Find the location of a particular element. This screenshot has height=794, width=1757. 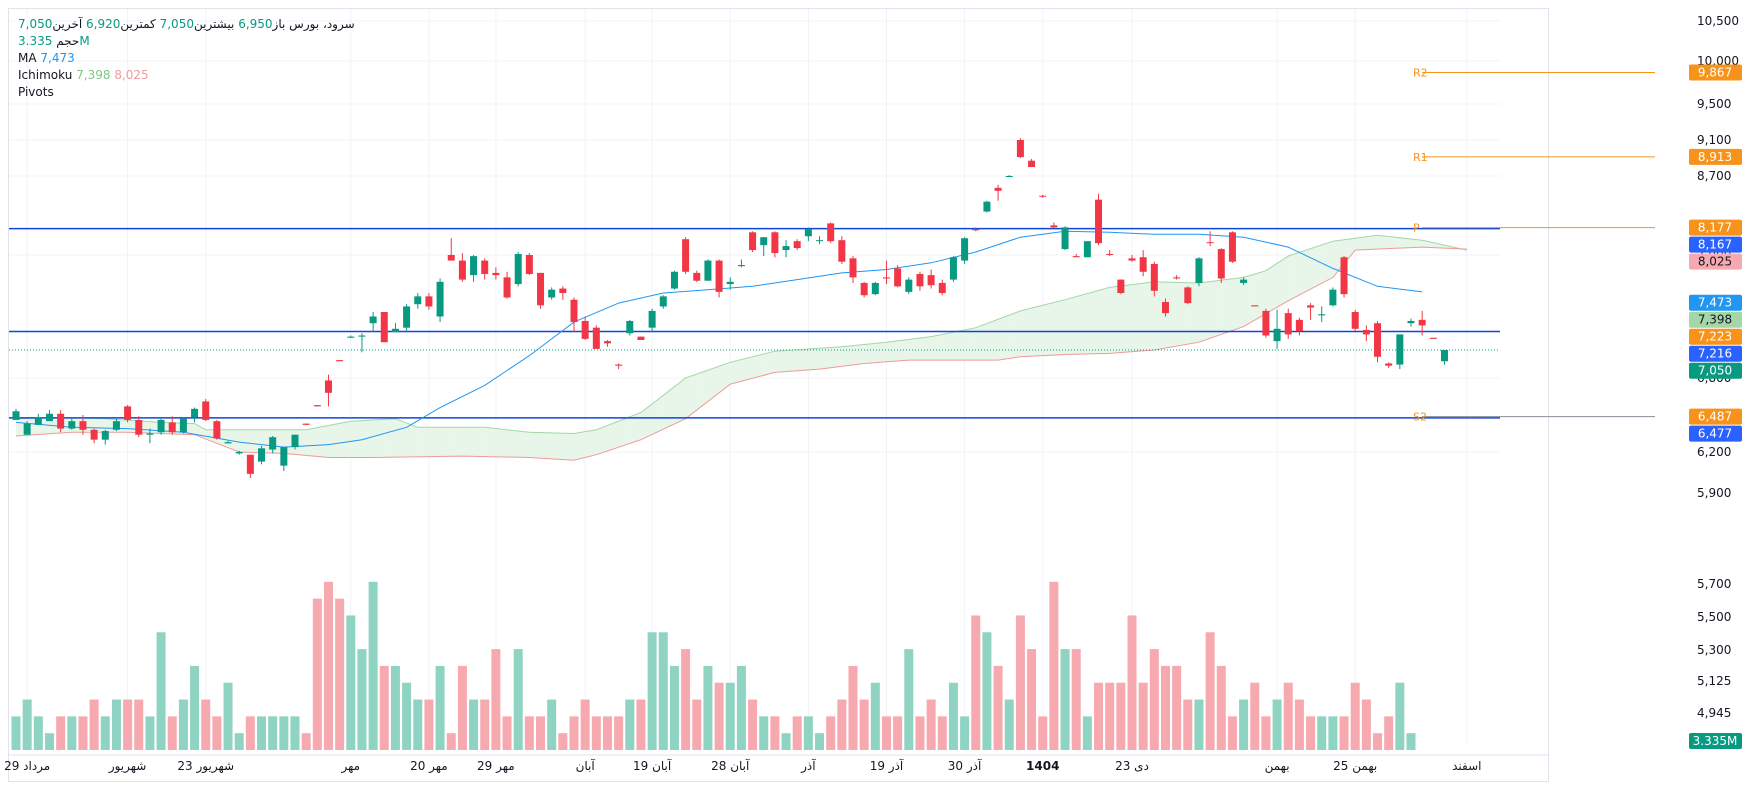

pivot-label-r2: R2 is located at coordinates (1420, 72).